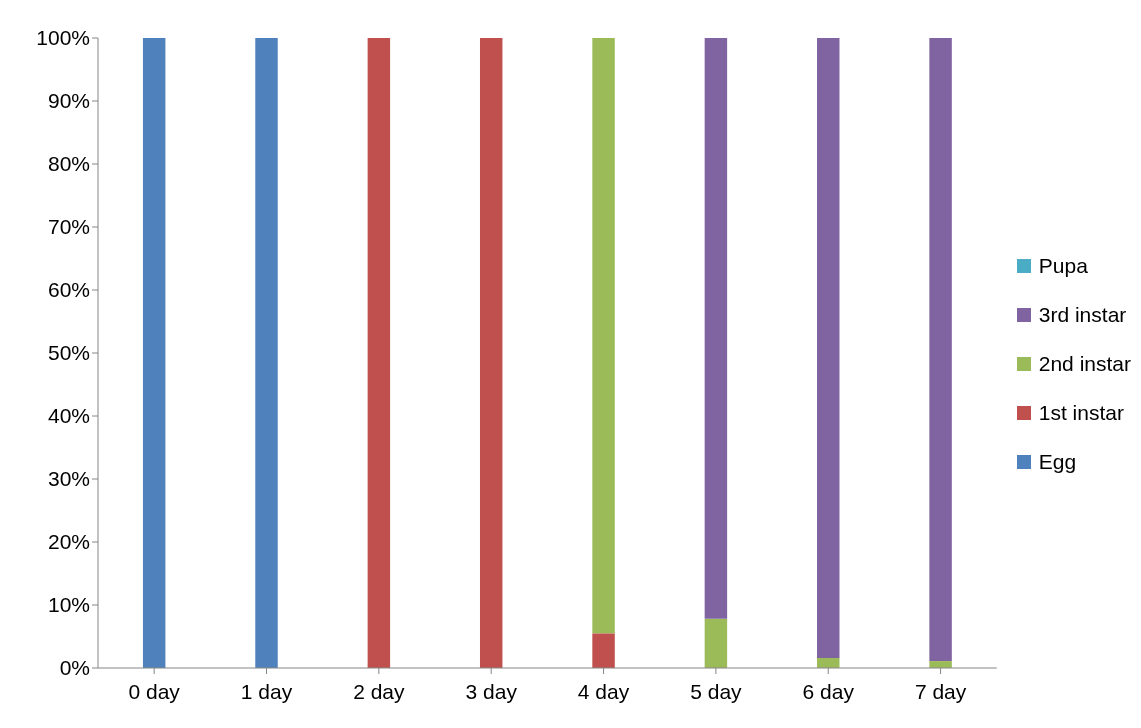  Describe the element at coordinates (491, 691) in the screenshot. I see `x-tick-label: 3 day` at that location.